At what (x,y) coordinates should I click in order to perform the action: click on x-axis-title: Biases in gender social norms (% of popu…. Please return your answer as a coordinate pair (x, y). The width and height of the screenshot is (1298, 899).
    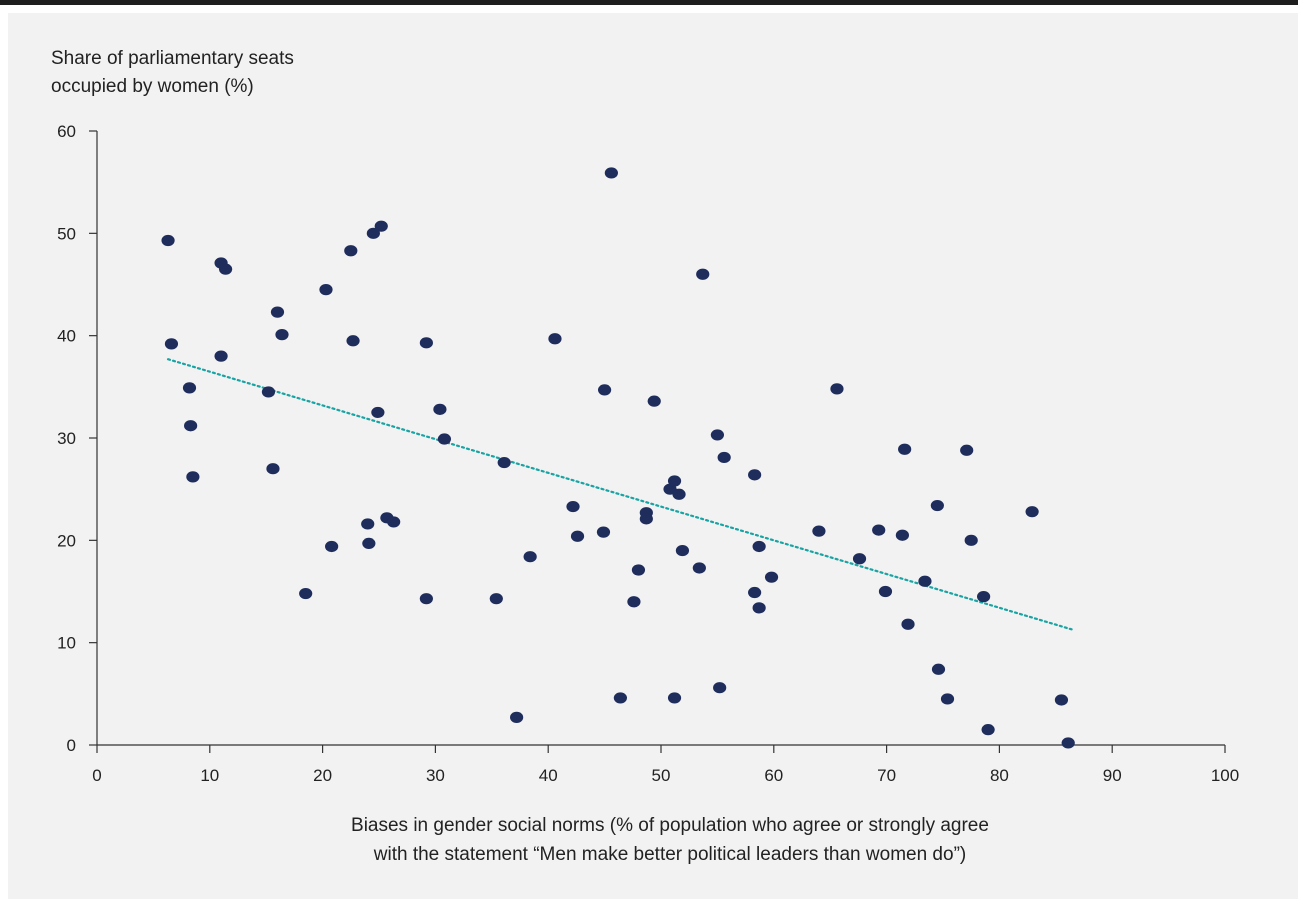
    Looking at the image, I should click on (670, 840).